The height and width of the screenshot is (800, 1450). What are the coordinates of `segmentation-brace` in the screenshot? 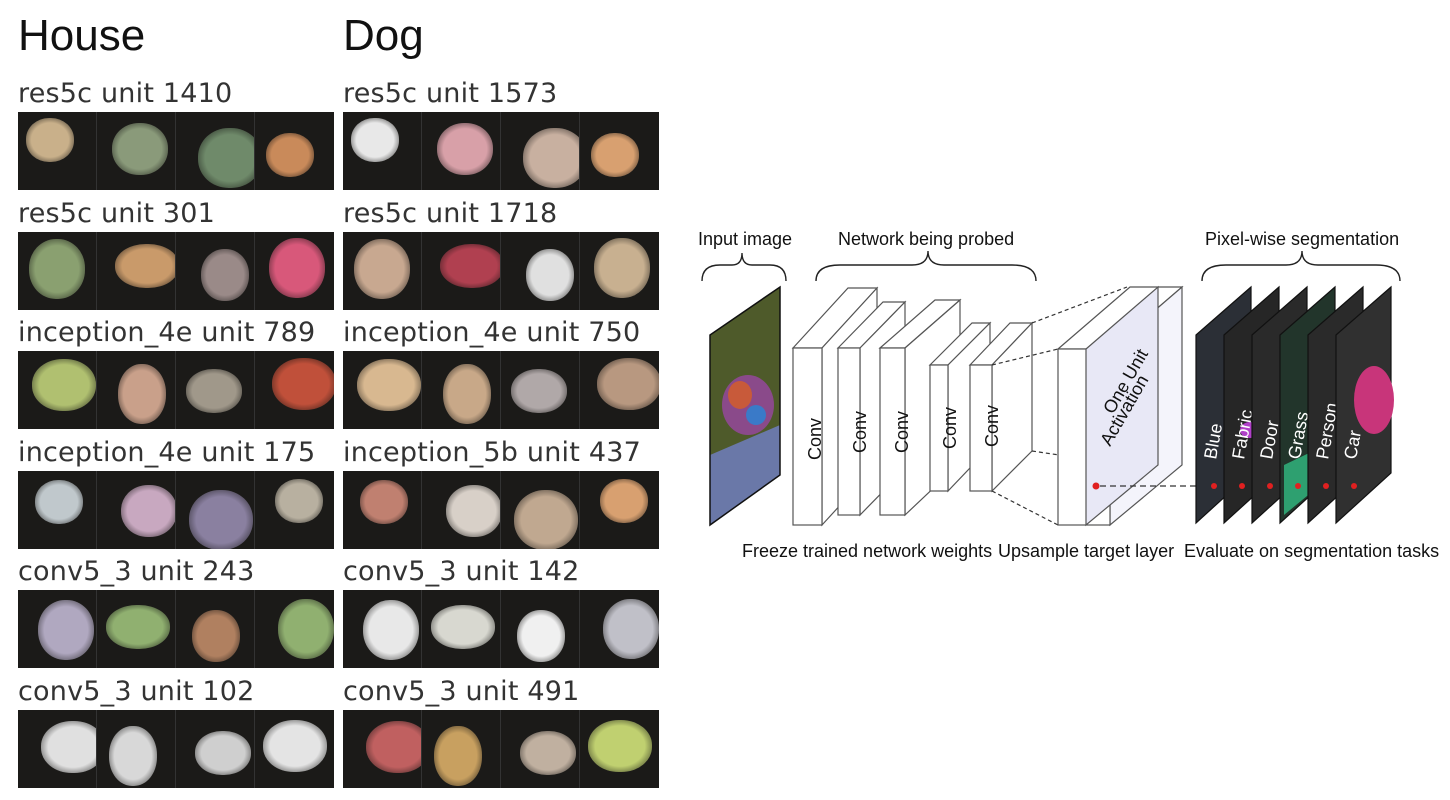 It's located at (1301, 266).